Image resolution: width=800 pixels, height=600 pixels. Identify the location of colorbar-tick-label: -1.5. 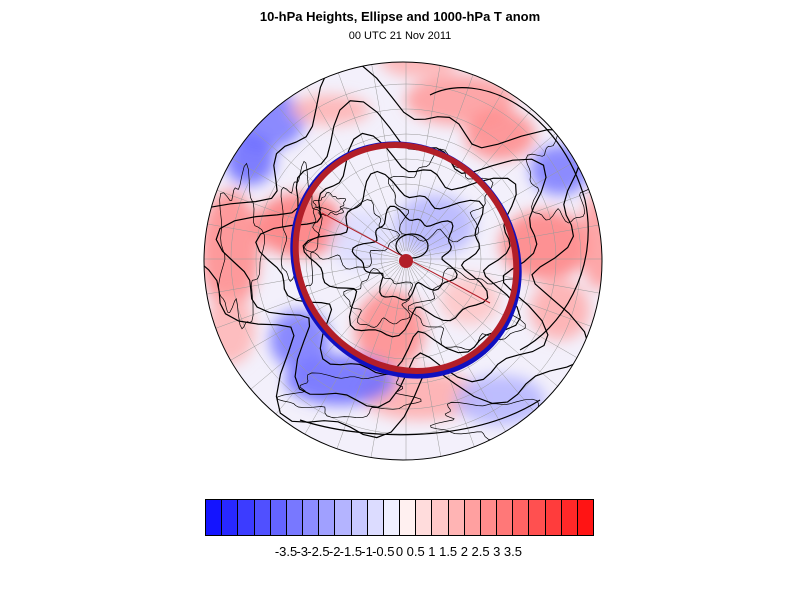
(351, 551).